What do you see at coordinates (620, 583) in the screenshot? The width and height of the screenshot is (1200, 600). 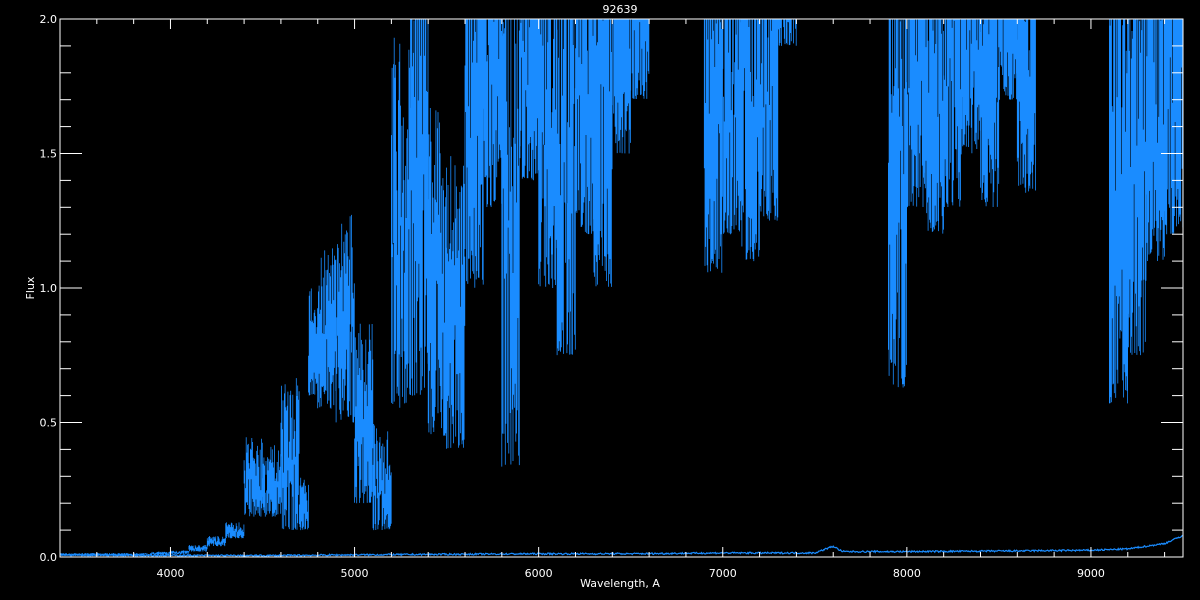 I see `x-axis-label: Wavelength, A` at bounding box center [620, 583].